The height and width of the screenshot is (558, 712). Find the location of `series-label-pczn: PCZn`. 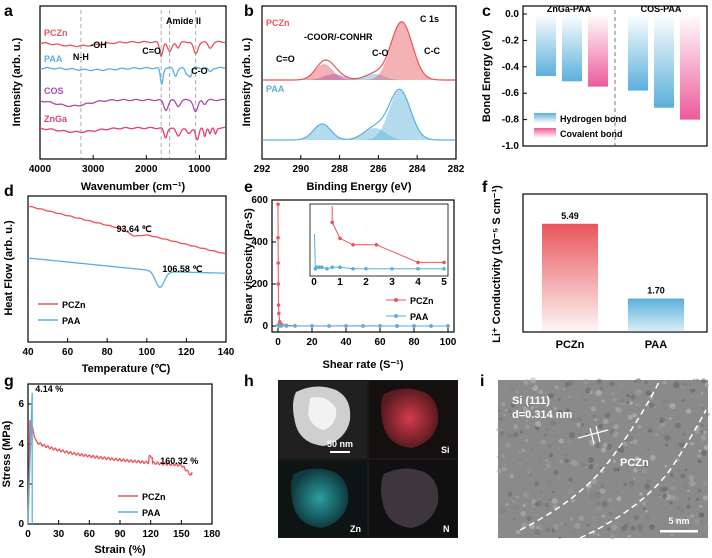

series-label-pczn: PCZn is located at coordinates (56, 33).